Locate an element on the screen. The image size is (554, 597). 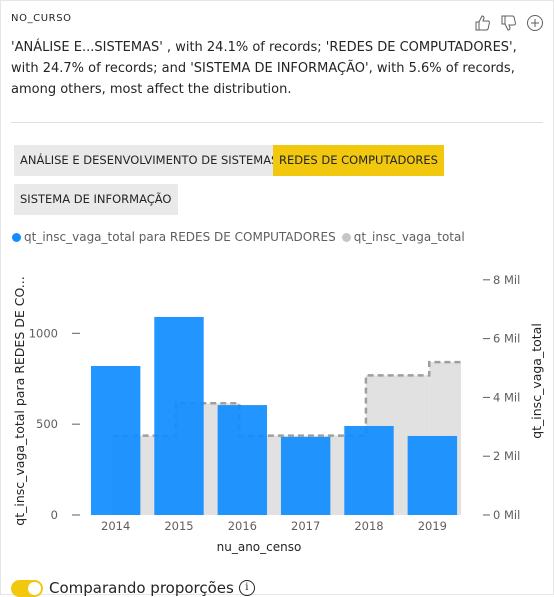
thumbs-down-icon is located at coordinates (509, 23).